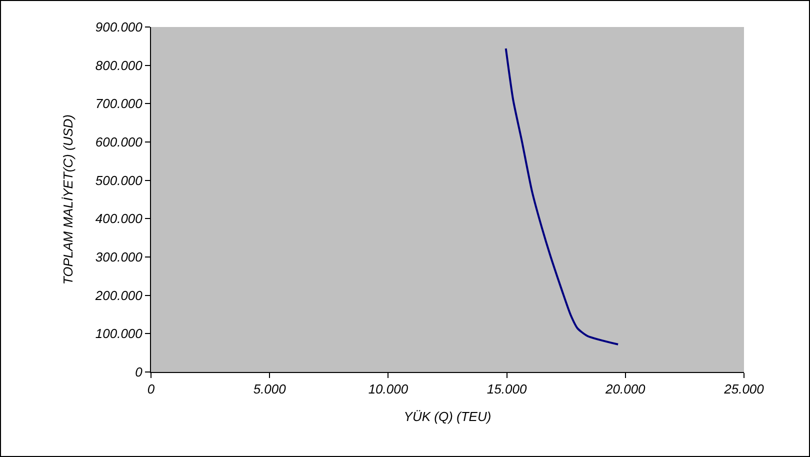 The width and height of the screenshot is (810, 457). Describe the element at coordinates (119, 295) in the screenshot. I see `y-tick-label: 200.000` at that location.